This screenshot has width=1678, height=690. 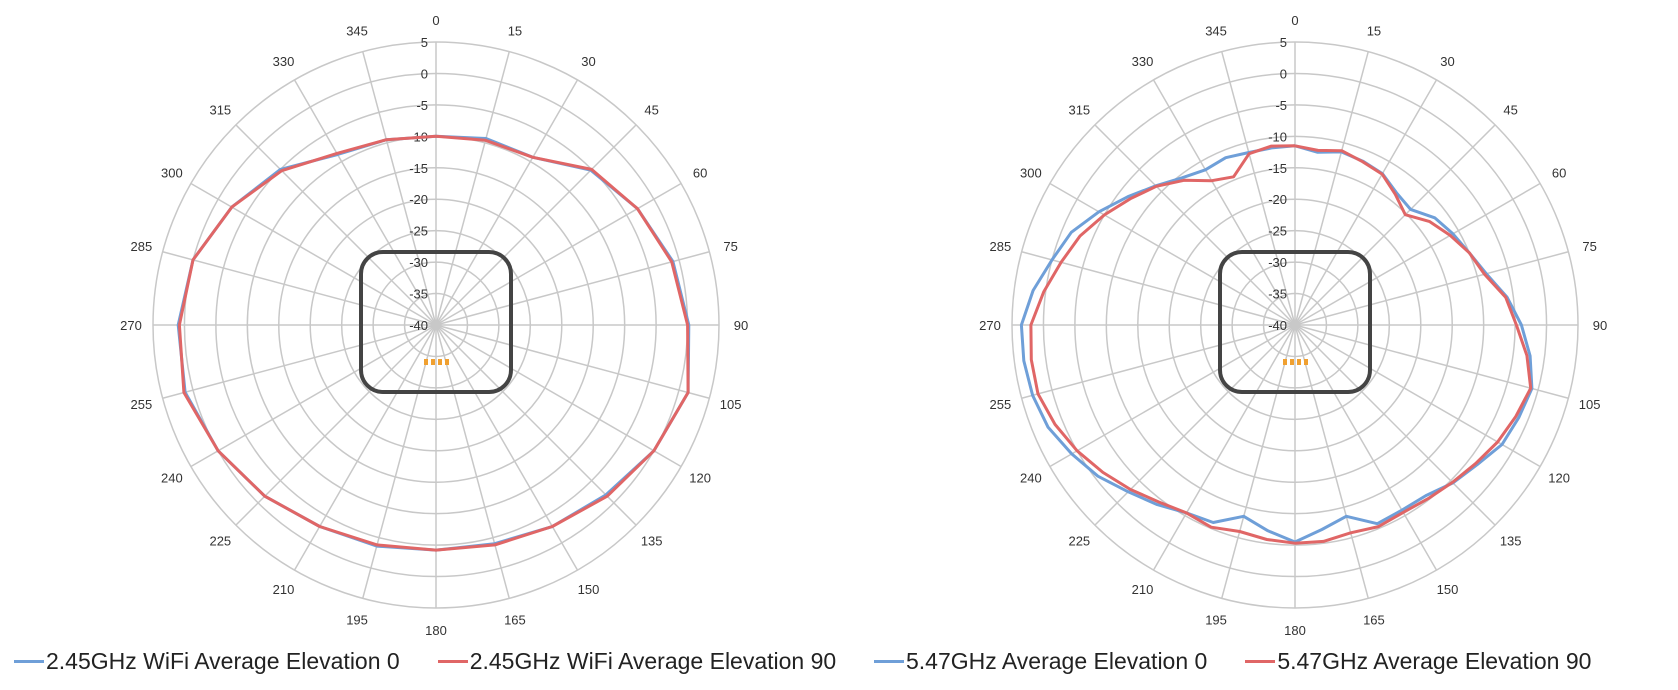 What do you see at coordinates (1283, 73) in the screenshot?
I see `radial-tick-label: 0` at bounding box center [1283, 73].